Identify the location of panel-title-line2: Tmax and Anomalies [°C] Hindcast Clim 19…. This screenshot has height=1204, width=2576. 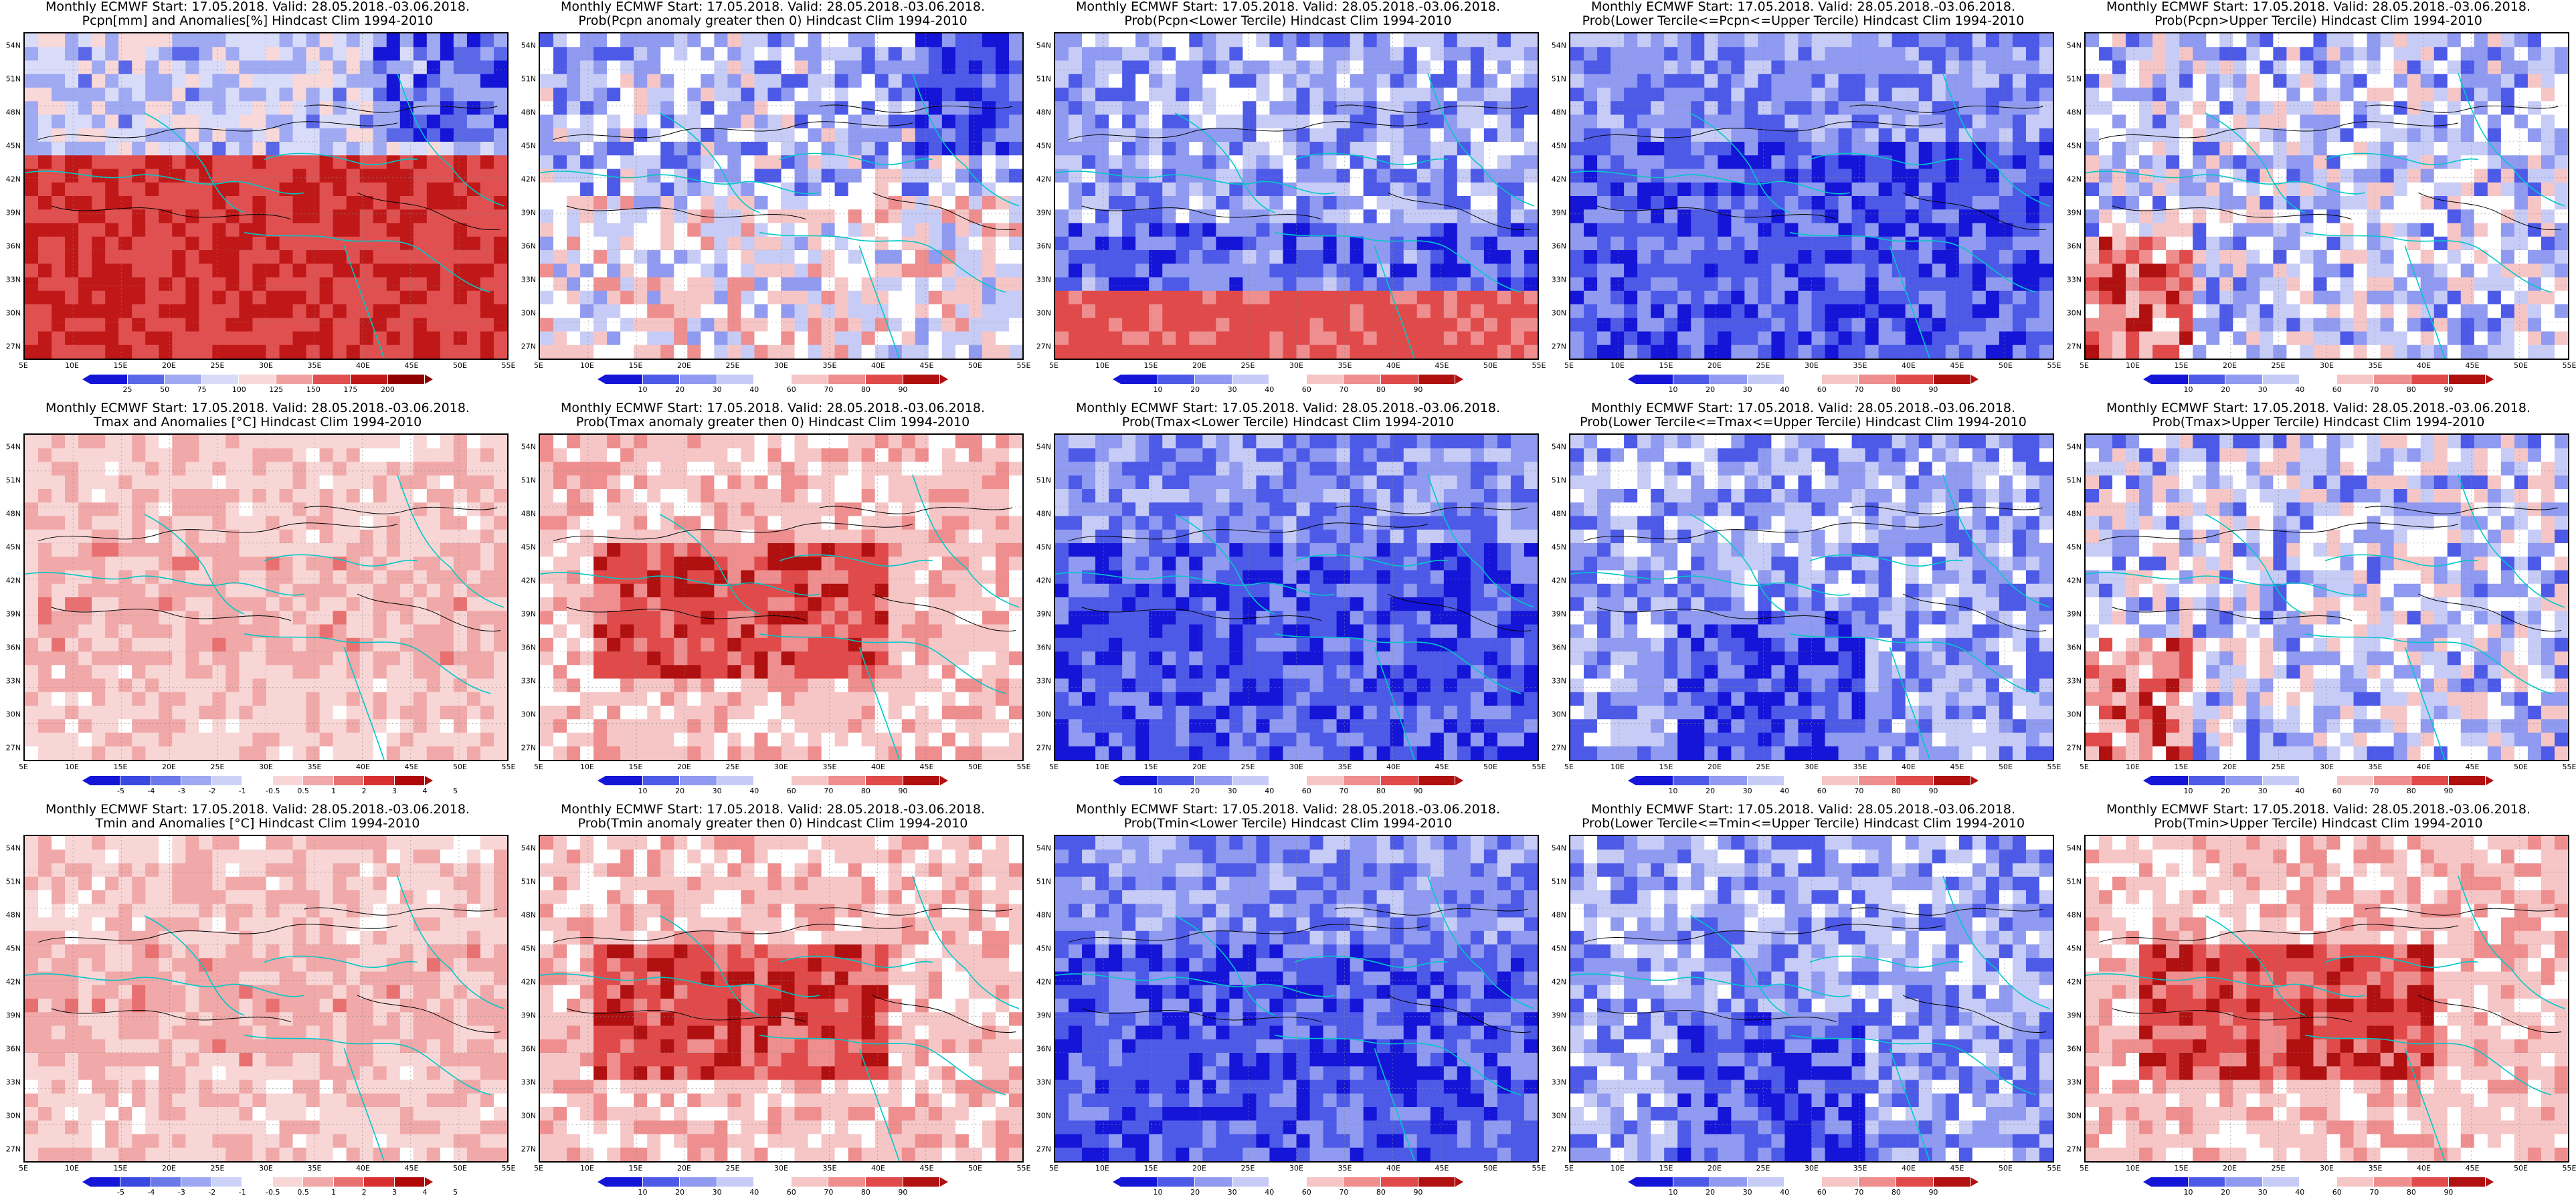
(257, 422).